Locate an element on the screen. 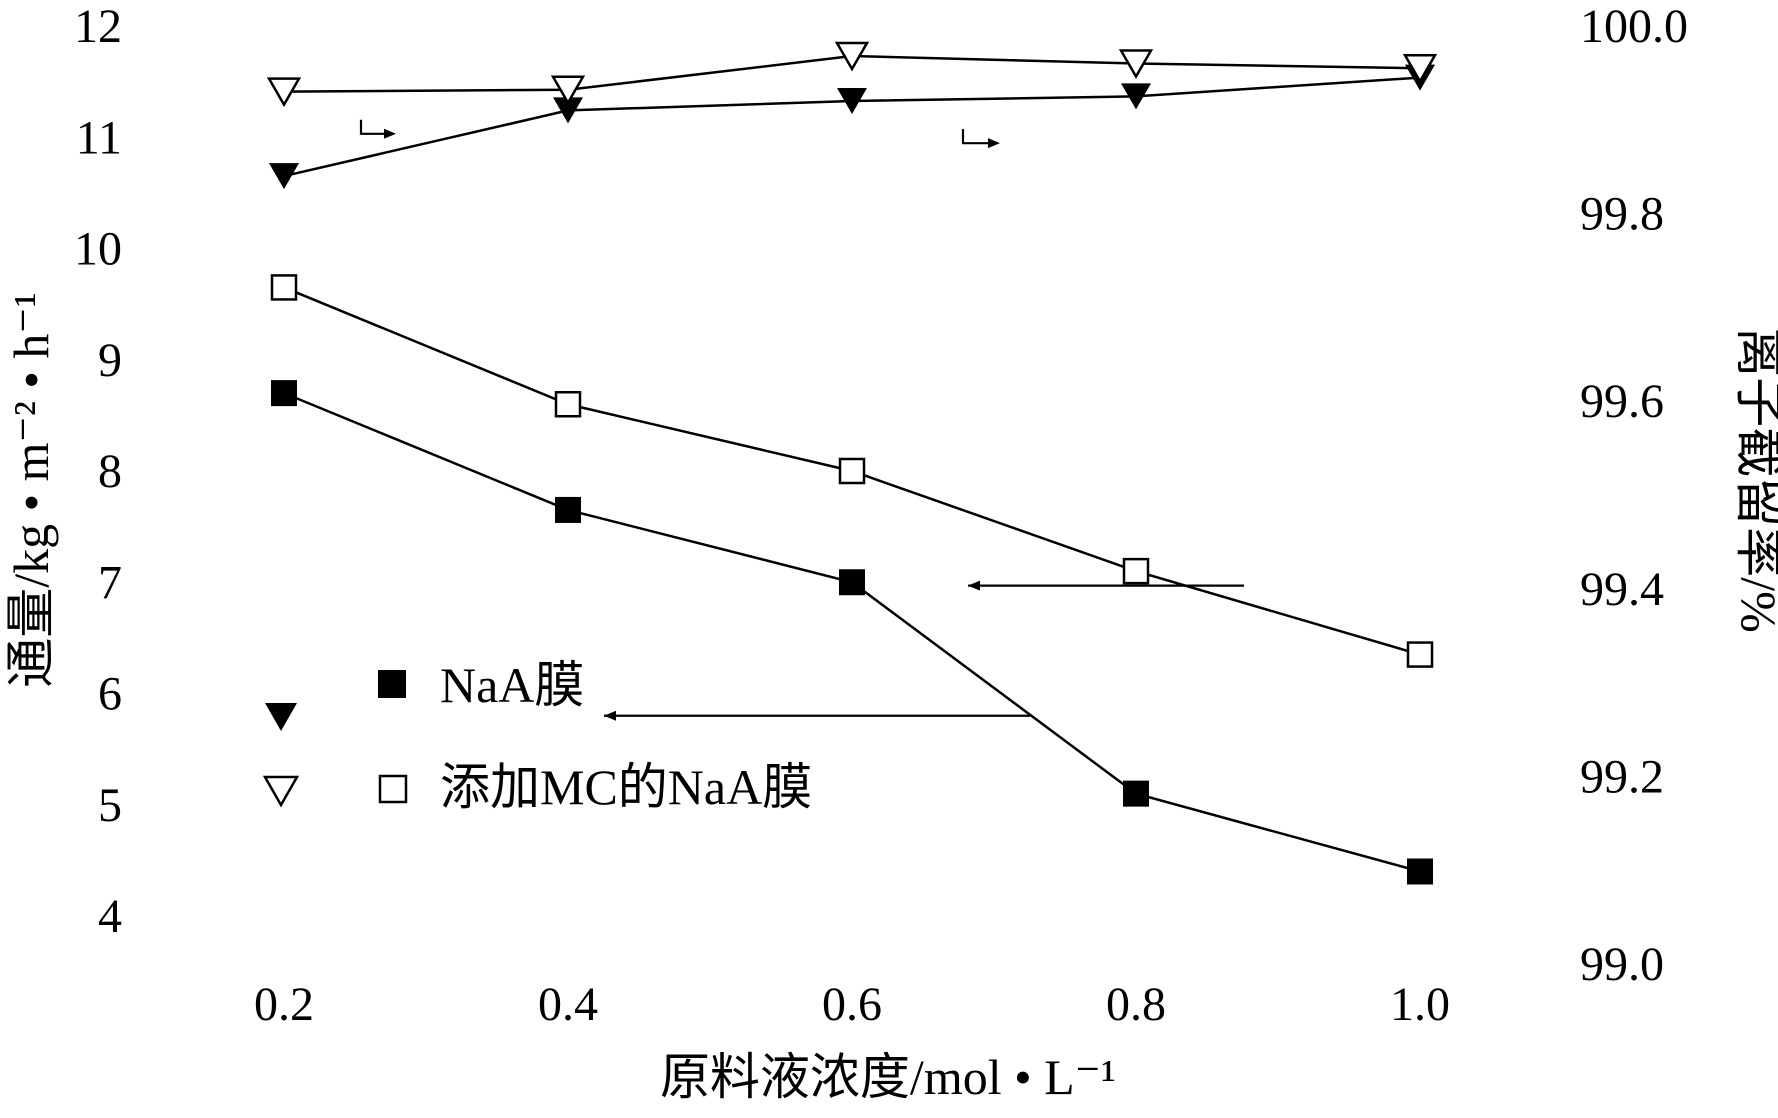 The image size is (1778, 1118). left-y-axis-title: 通量/kg • m⁻² • h⁻¹ is located at coordinates (31, 490).